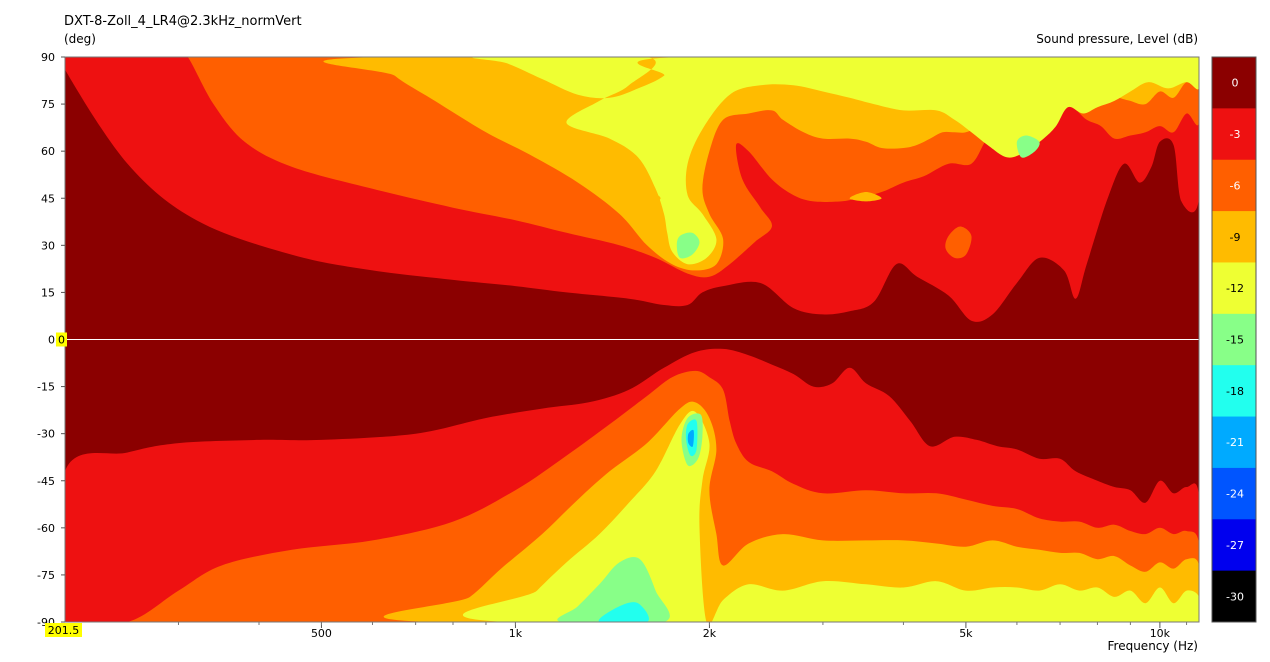 The image size is (1270, 662). I want to click on colorbar-frame, so click(1234, 339).